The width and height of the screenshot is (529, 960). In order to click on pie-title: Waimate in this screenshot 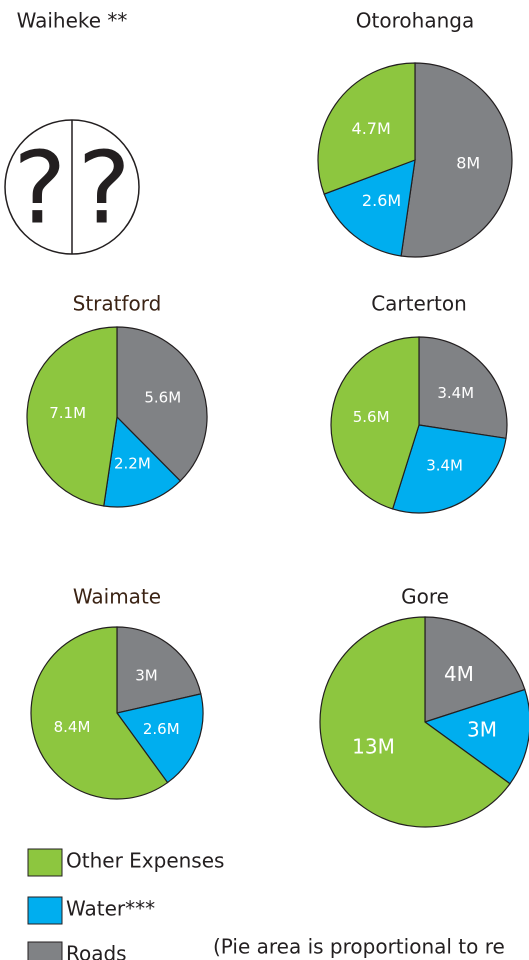, I will do `click(117, 597)`.